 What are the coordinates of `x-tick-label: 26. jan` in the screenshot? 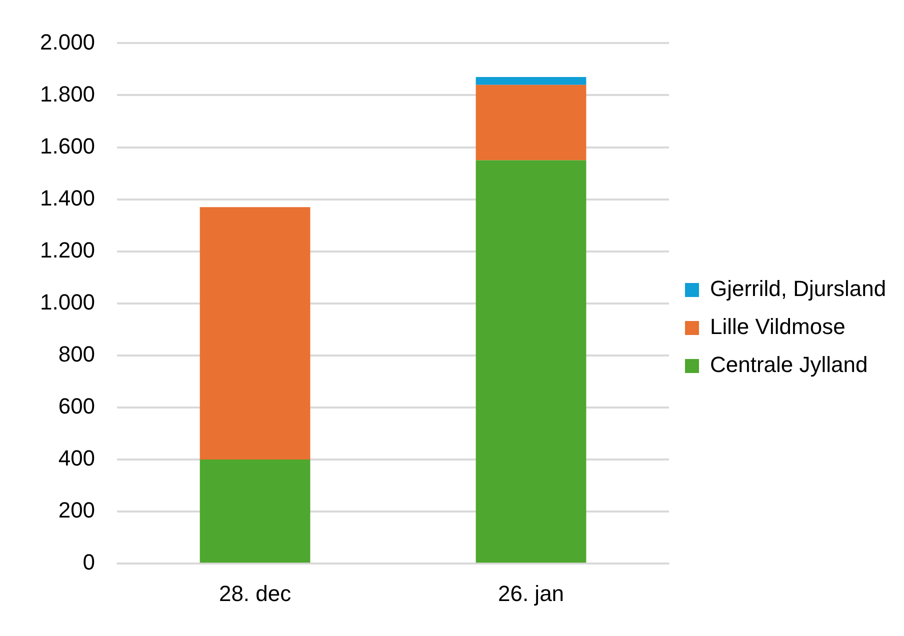 It's located at (531, 593).